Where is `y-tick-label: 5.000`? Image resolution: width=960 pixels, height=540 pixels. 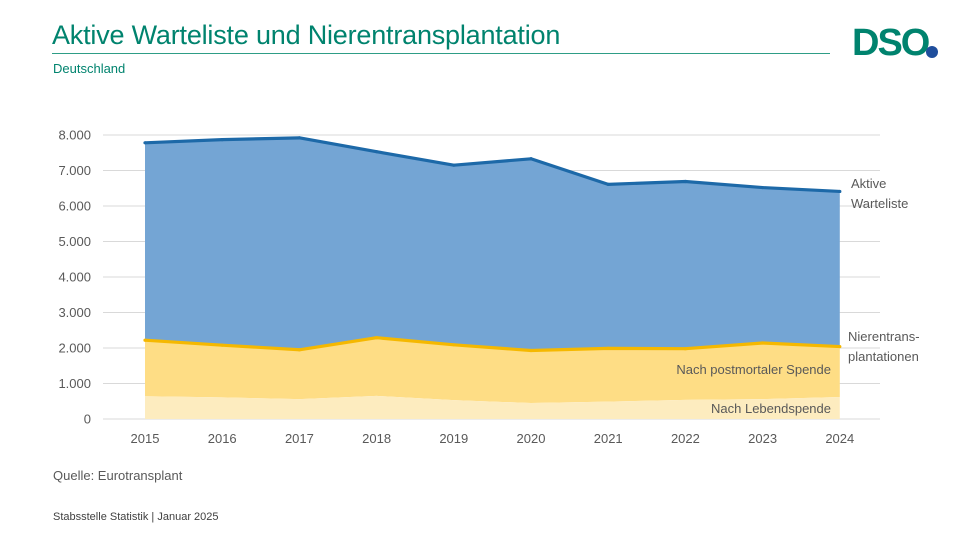
y-tick-label: 5.000 is located at coordinates (74, 241).